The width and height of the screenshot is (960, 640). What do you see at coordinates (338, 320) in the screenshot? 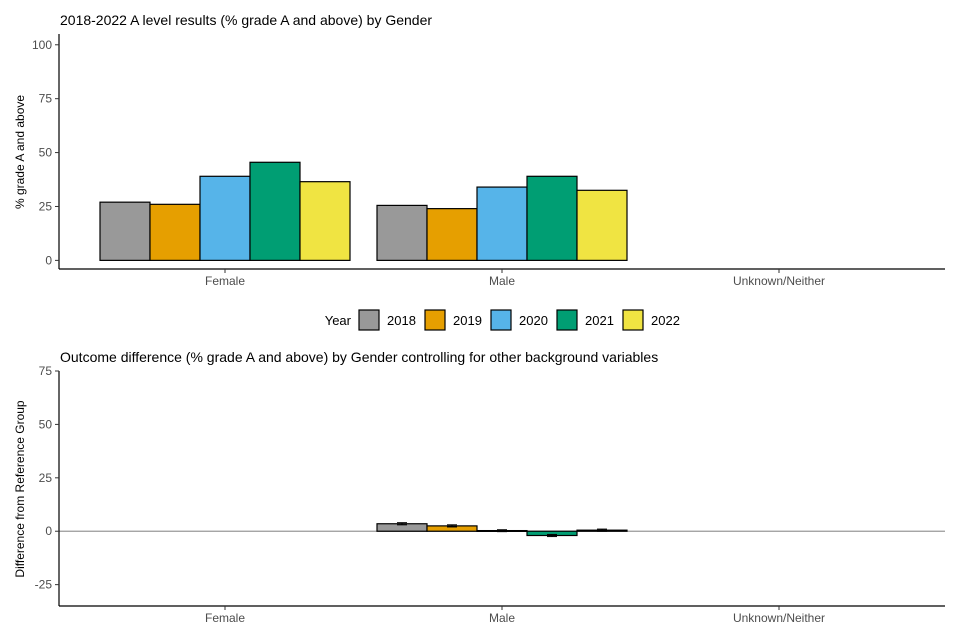
I see `legend-title: Year` at bounding box center [338, 320].